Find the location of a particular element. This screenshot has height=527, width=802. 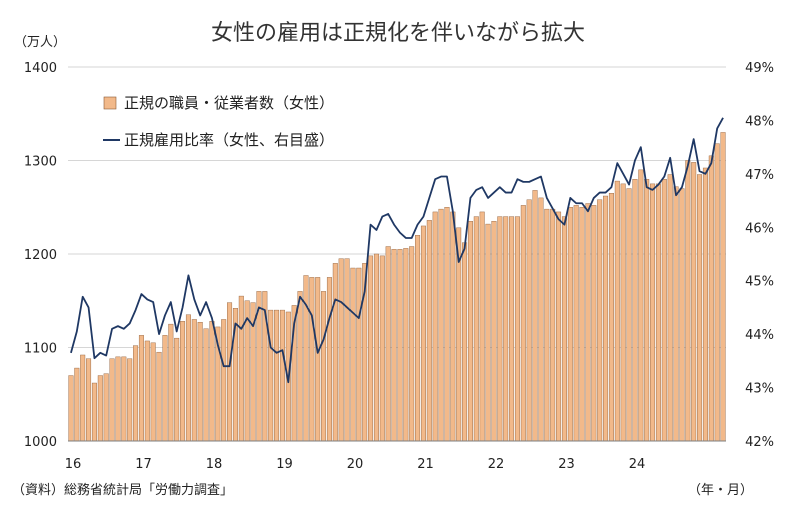

right-tick-label: 47% is located at coordinates (759, 175).